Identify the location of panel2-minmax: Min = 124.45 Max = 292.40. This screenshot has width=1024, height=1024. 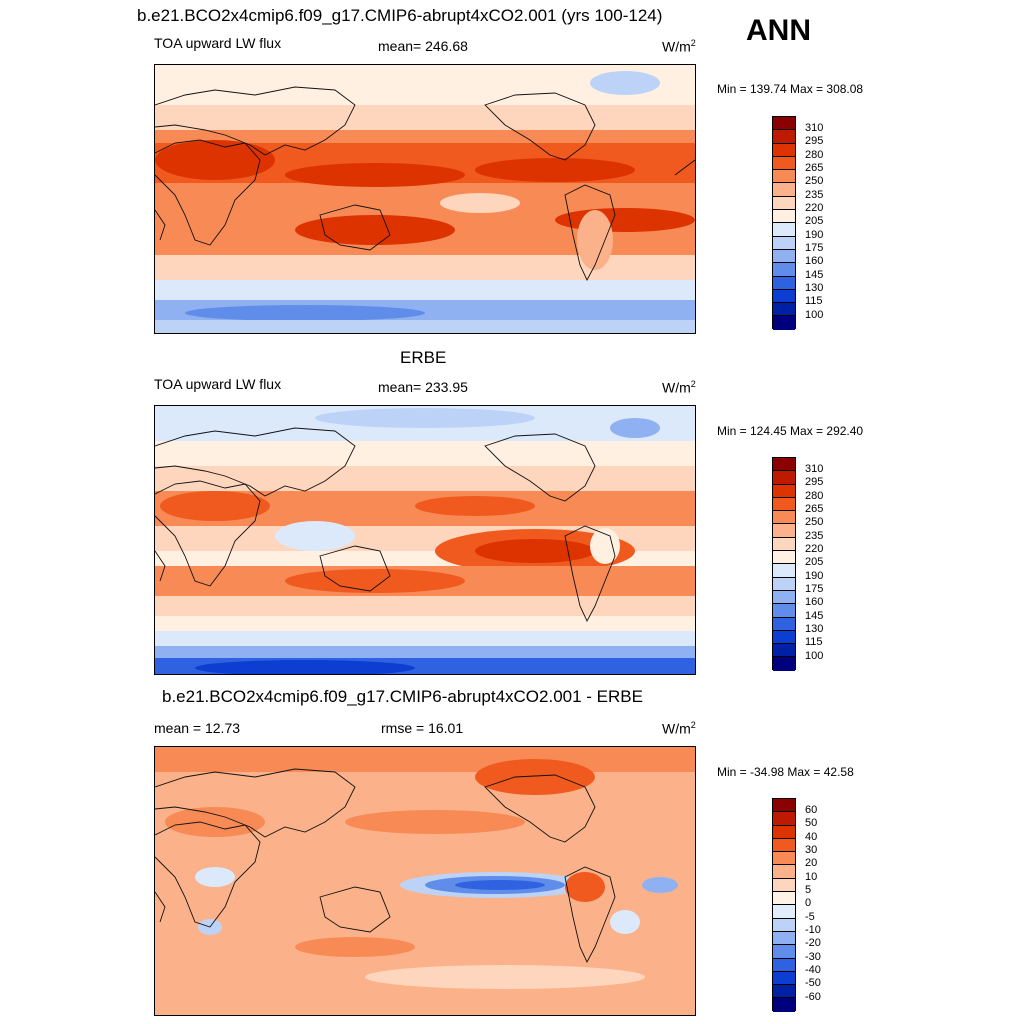
(790, 431).